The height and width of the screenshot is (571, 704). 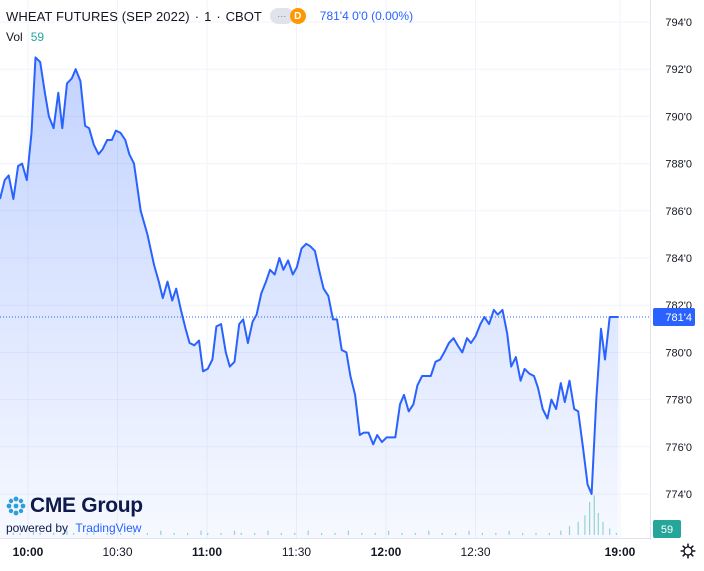 What do you see at coordinates (86, 505) in the screenshot?
I see `brand-name: CME Group` at bounding box center [86, 505].